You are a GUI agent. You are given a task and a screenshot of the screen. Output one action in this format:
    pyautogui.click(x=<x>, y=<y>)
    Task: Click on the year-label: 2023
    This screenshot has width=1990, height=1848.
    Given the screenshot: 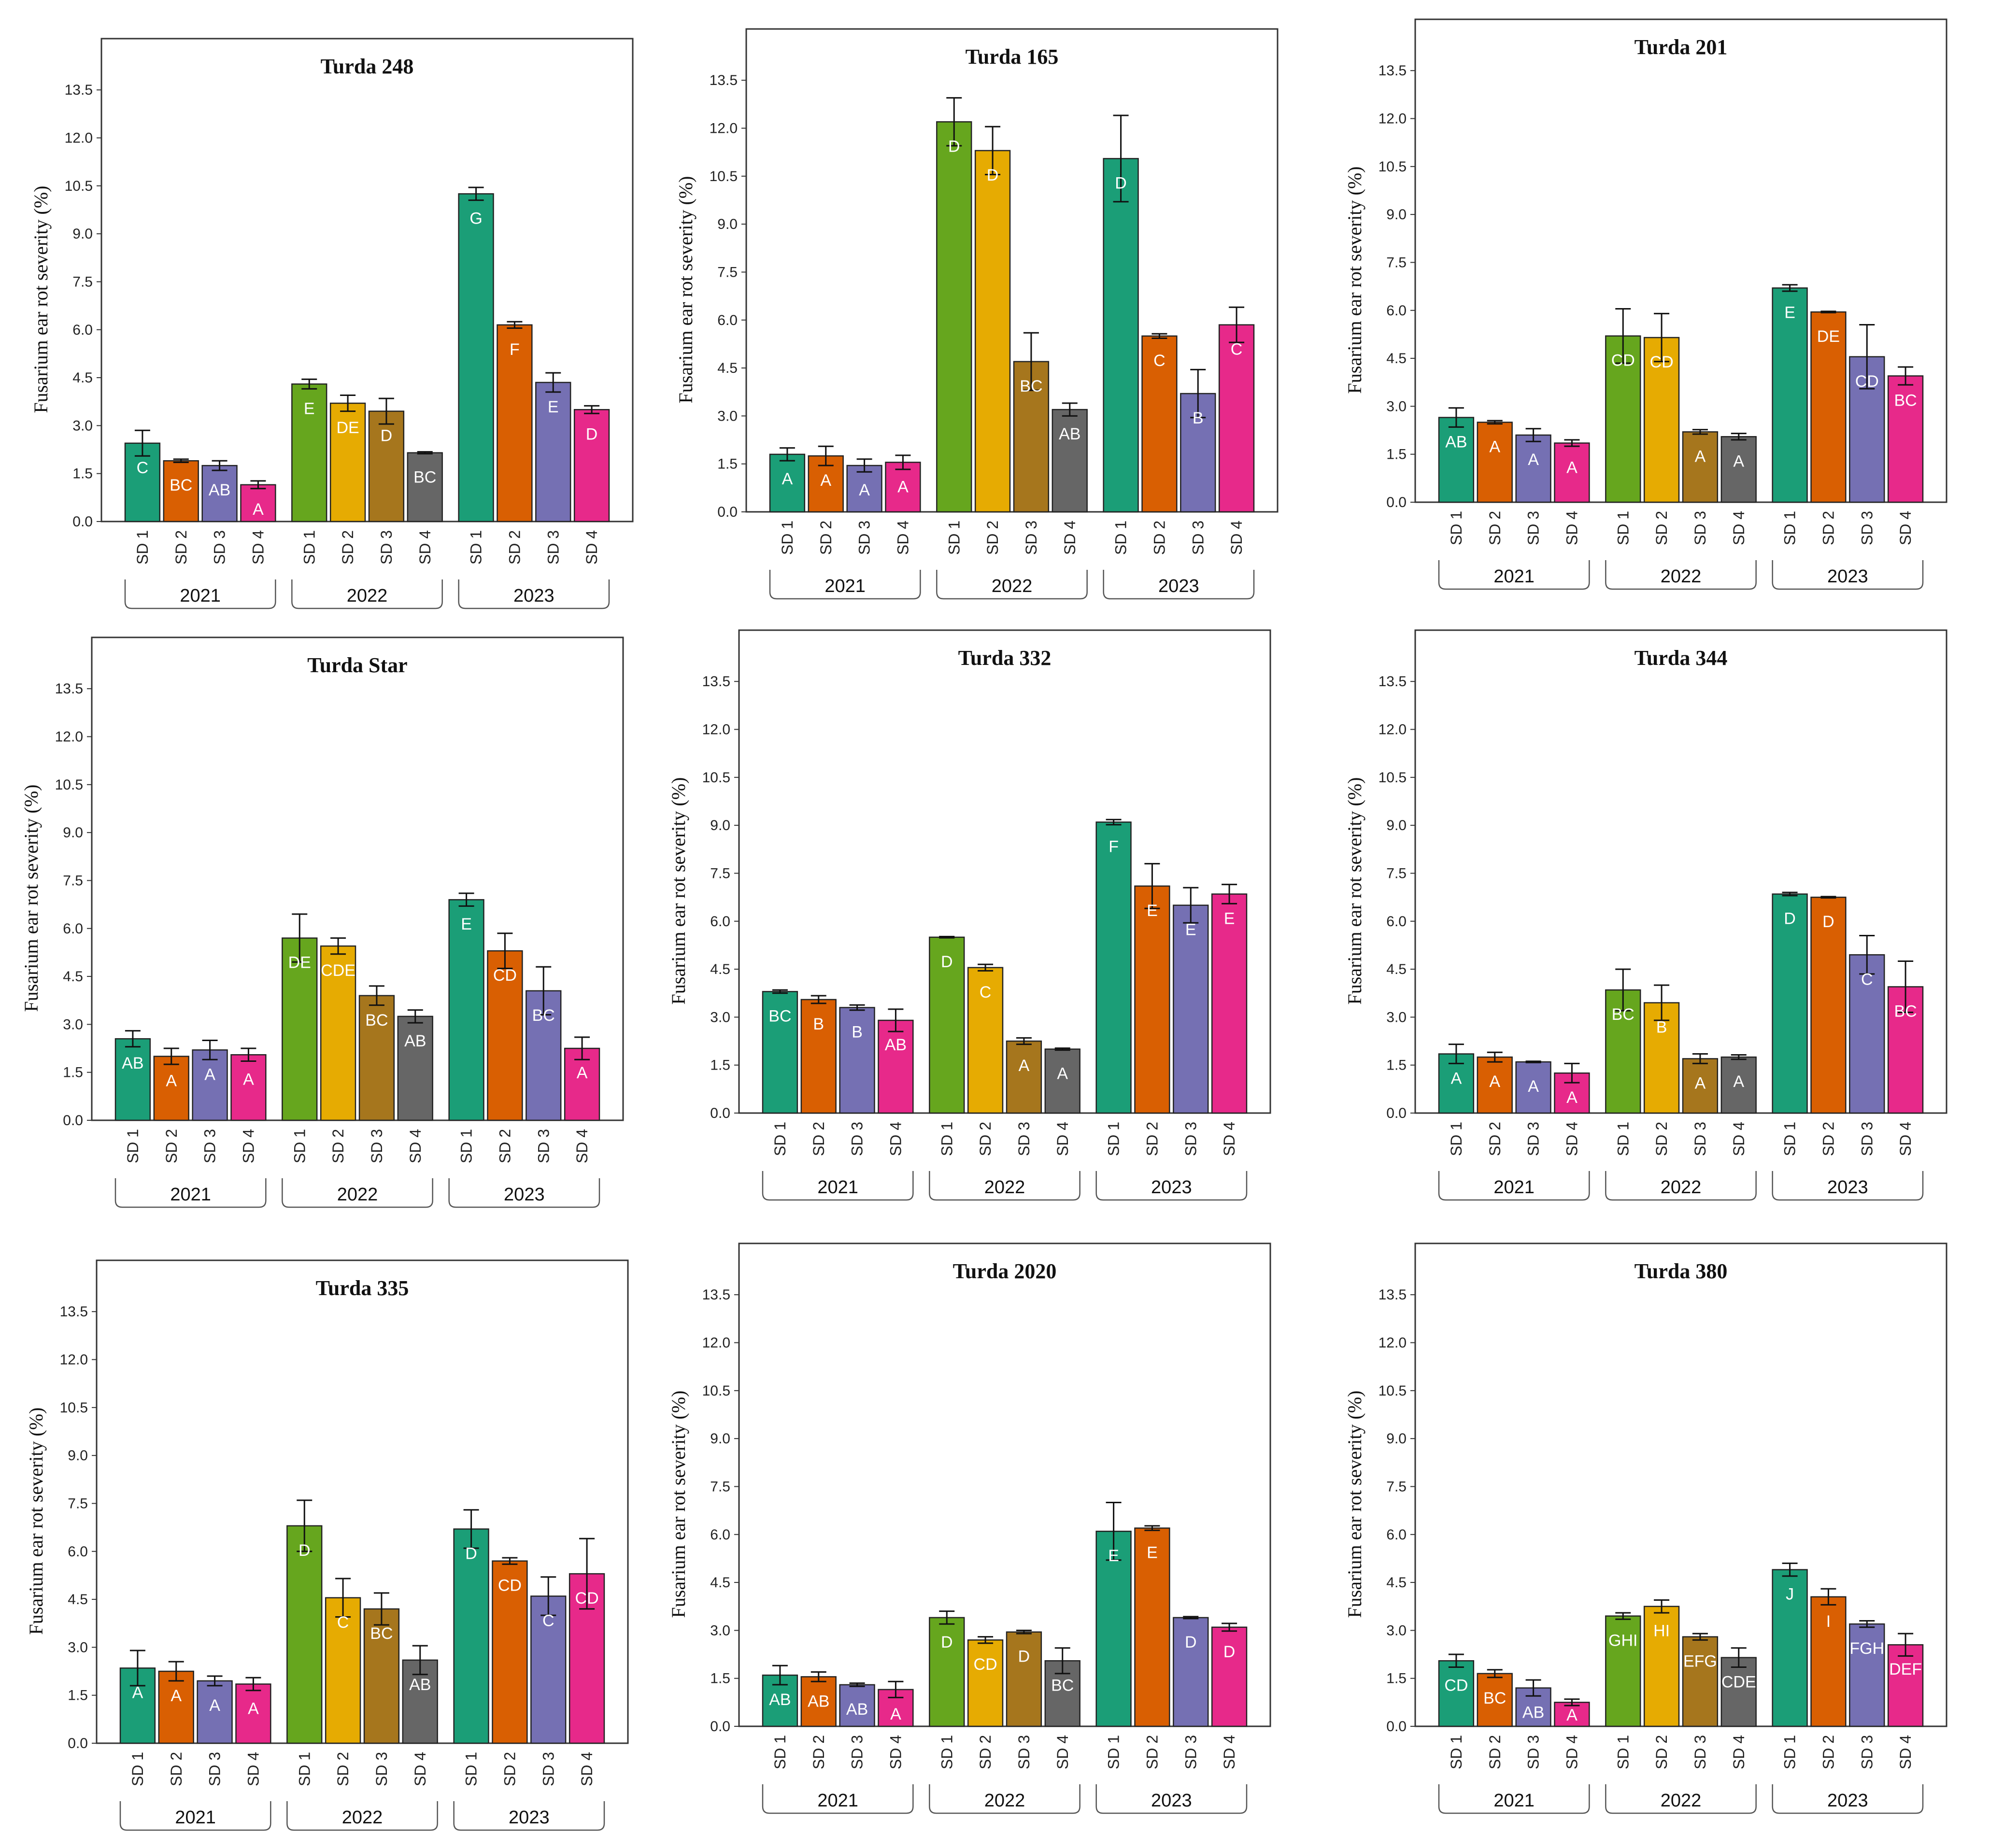 What is the action you would take?
    pyautogui.click(x=1171, y=1801)
    